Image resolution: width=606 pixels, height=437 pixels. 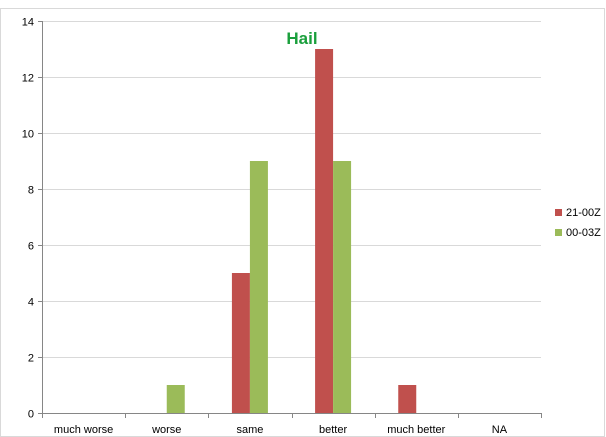 I want to click on y-tick-label: 6, so click(x=31, y=247).